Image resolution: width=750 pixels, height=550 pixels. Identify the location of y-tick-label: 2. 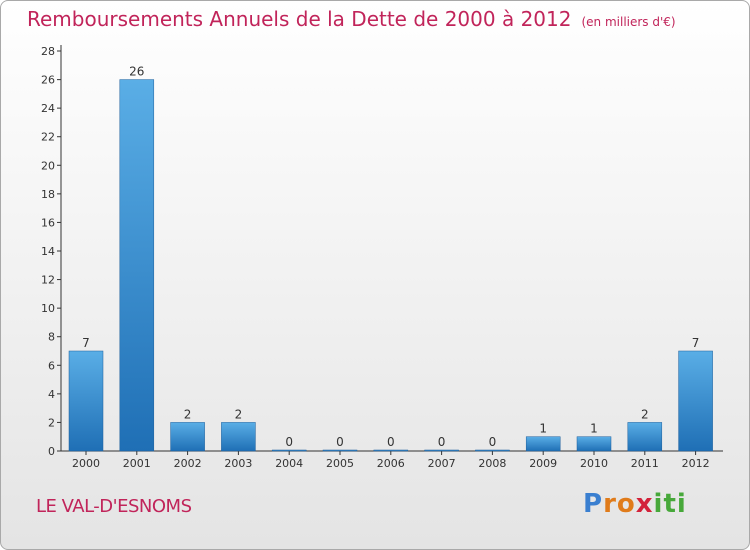
(51, 422).